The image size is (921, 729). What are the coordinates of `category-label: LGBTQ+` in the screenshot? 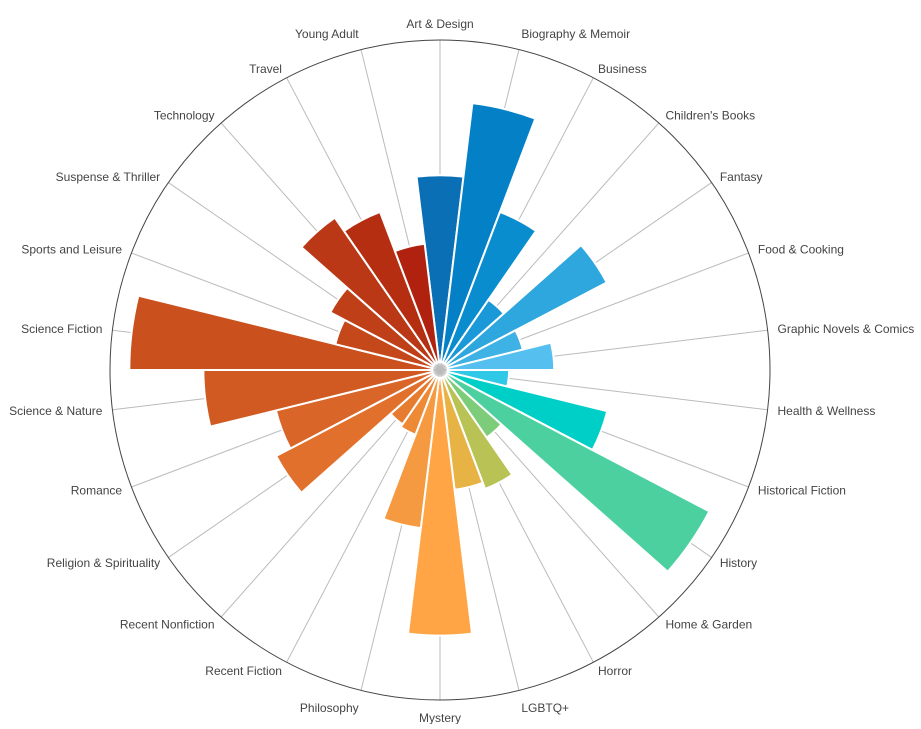 It's located at (545, 708).